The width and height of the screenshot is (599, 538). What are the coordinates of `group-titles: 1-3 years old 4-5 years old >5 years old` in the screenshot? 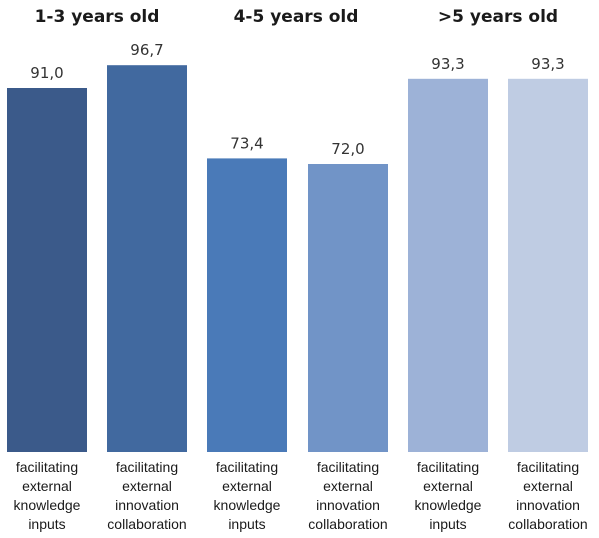 It's located at (296, 17).